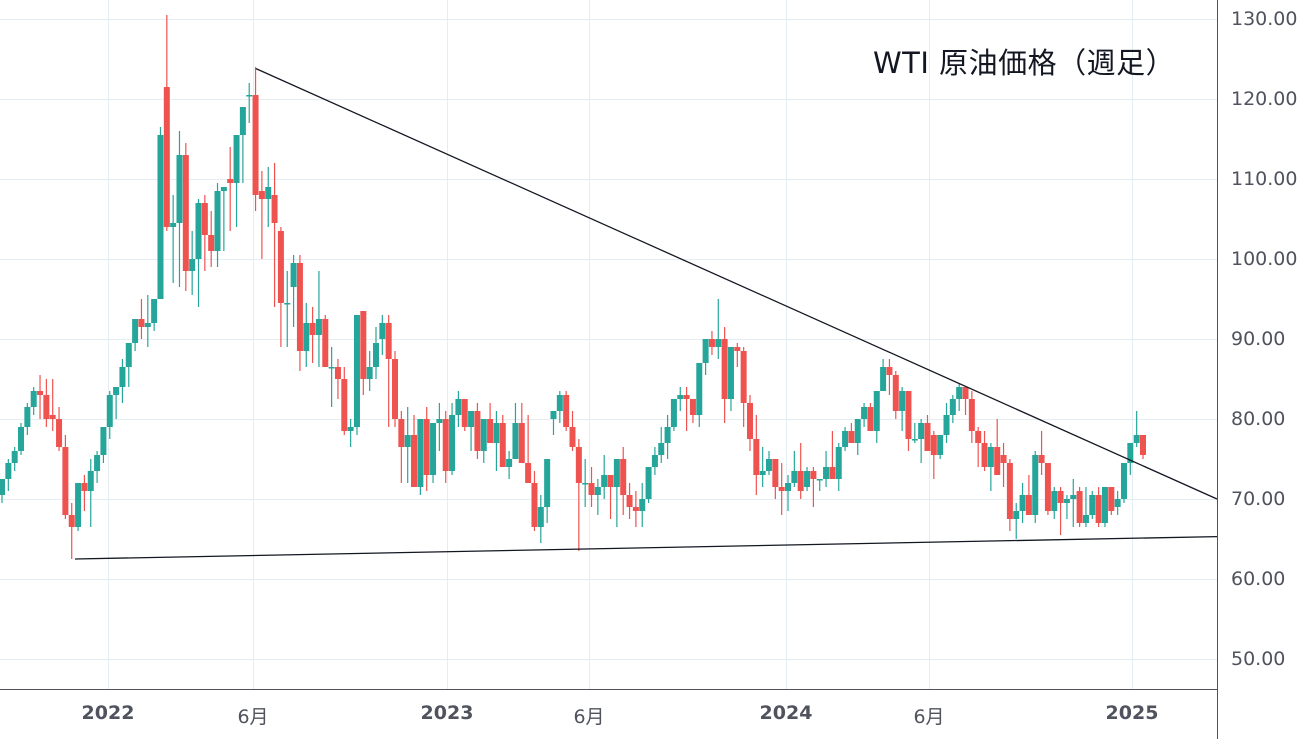 The image size is (1315, 739). What do you see at coordinates (1264, 19) in the screenshot?
I see `price-label: 130.00` at bounding box center [1264, 19].